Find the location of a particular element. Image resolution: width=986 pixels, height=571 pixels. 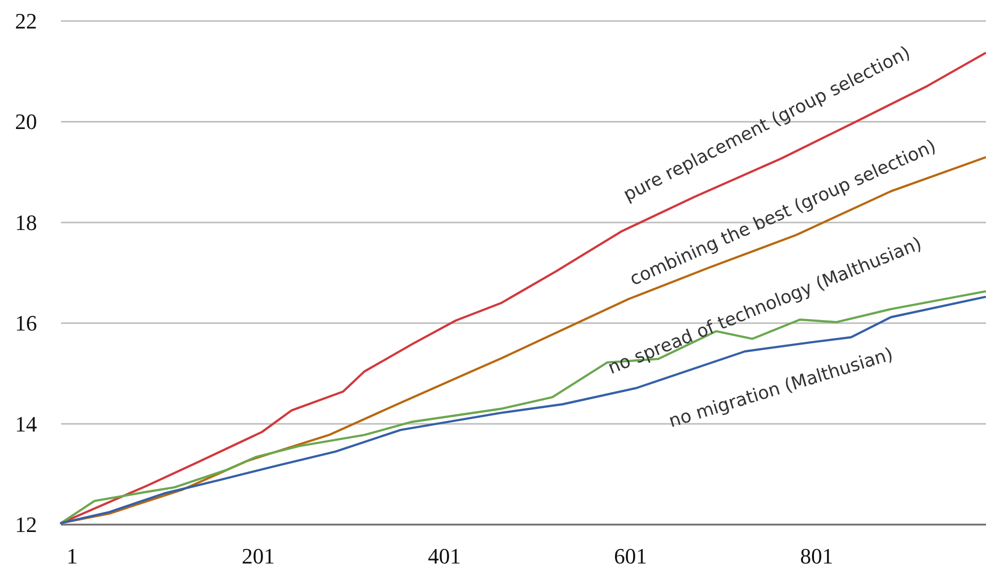

x-tick-label: 601 is located at coordinates (631, 556).